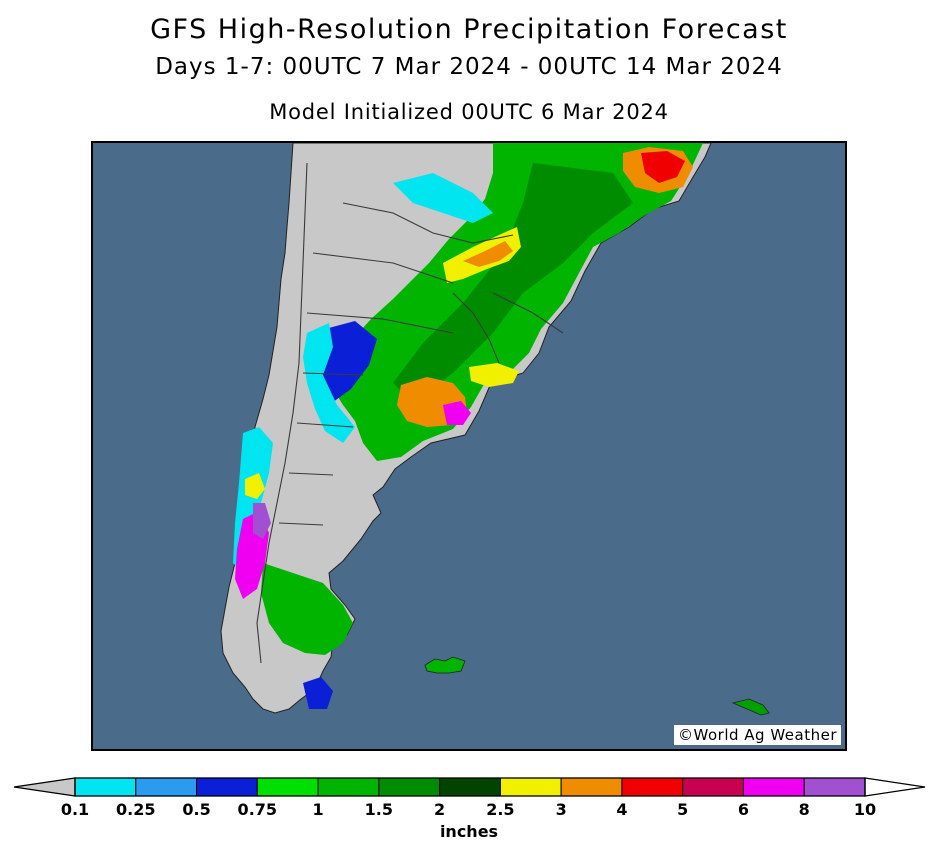 The image size is (938, 856). What do you see at coordinates (318, 809) in the screenshot?
I see `legend-tick-label: 1` at bounding box center [318, 809].